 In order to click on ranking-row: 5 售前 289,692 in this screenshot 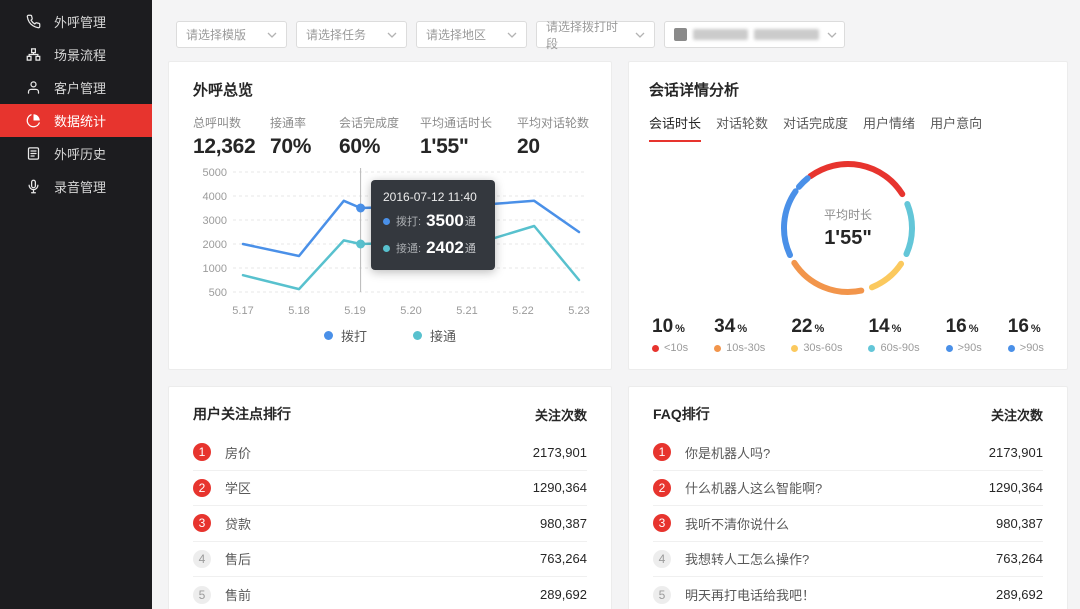, I will do `click(390, 593)`.